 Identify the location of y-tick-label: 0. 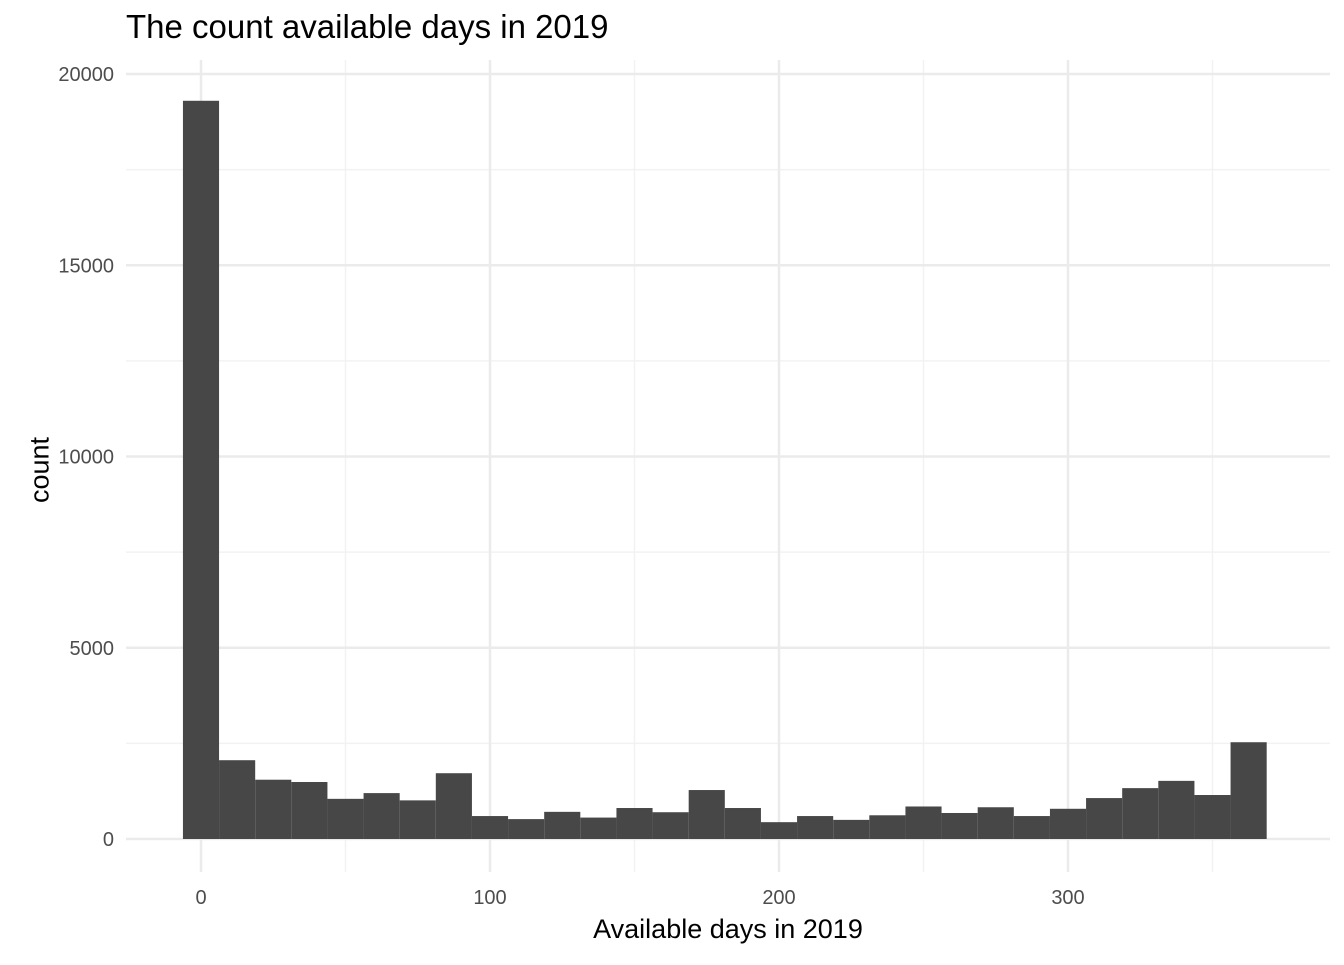
(108, 840).